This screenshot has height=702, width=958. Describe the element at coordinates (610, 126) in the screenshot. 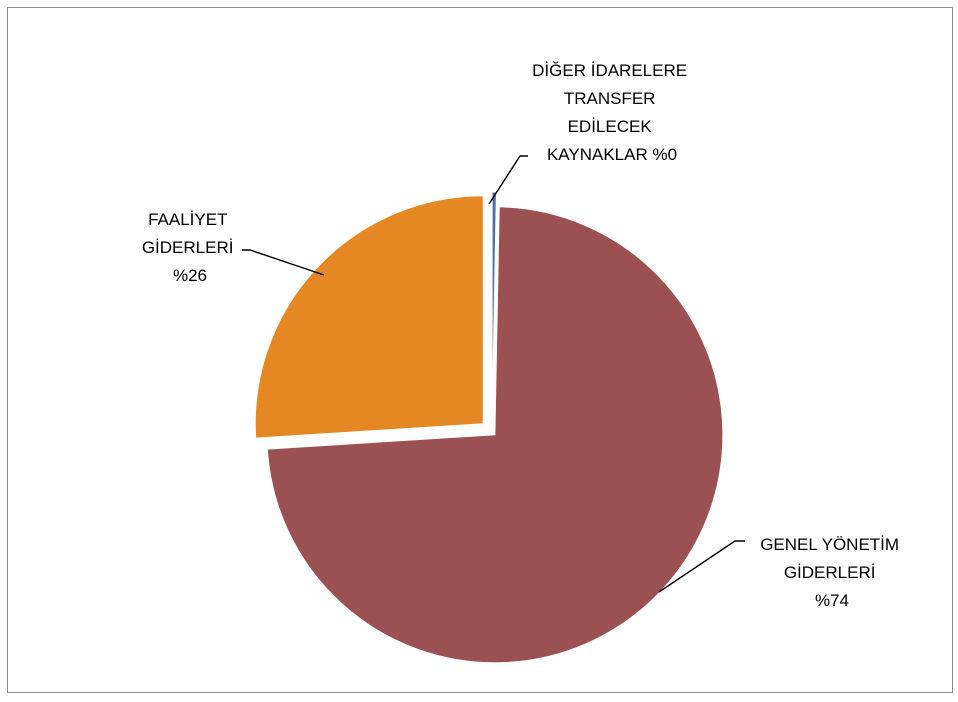

I see `data-label-line: EDİLECEK` at that location.